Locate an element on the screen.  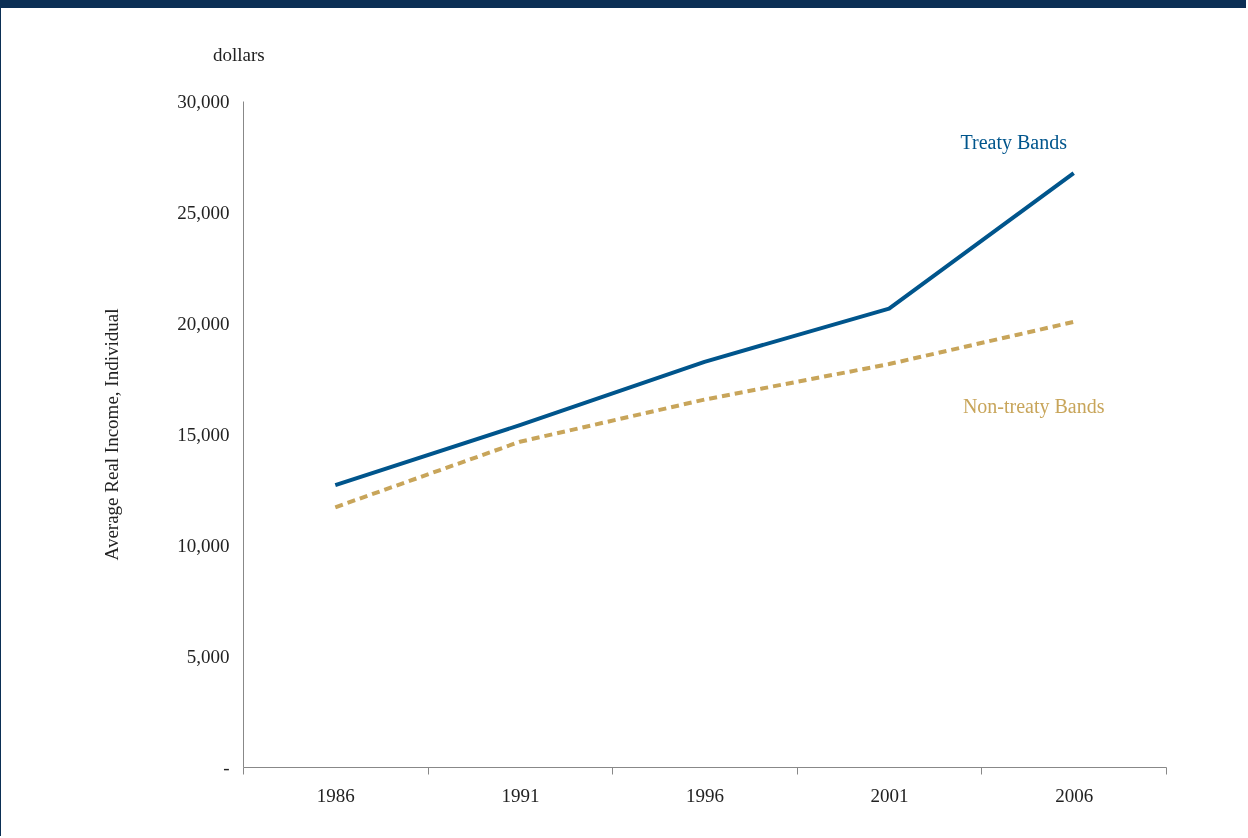
text: Non-treaty Bands is located at coordinates (1033, 406).